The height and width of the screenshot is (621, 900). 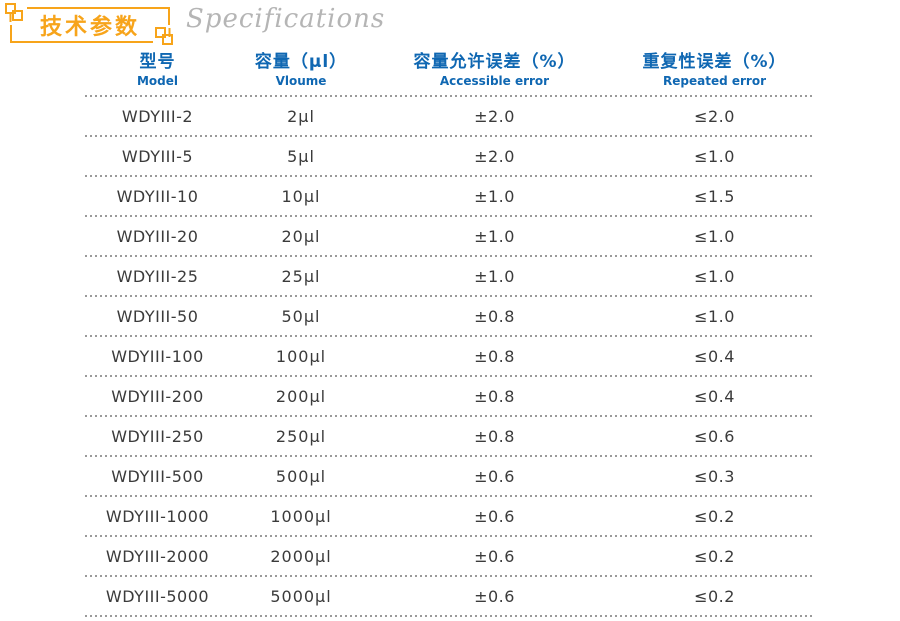 I want to click on cell-volume: 1000μl, so click(x=301, y=516).